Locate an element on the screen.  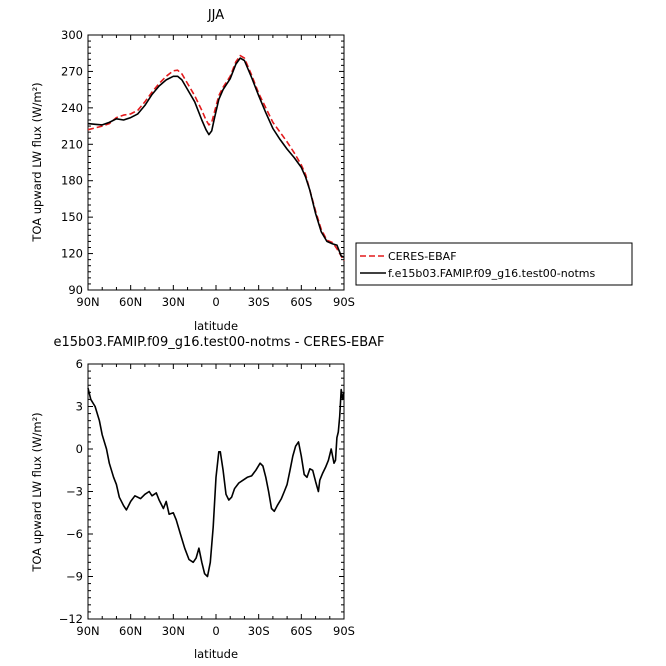
y-tick-label: 0 is located at coordinates (79, 449).